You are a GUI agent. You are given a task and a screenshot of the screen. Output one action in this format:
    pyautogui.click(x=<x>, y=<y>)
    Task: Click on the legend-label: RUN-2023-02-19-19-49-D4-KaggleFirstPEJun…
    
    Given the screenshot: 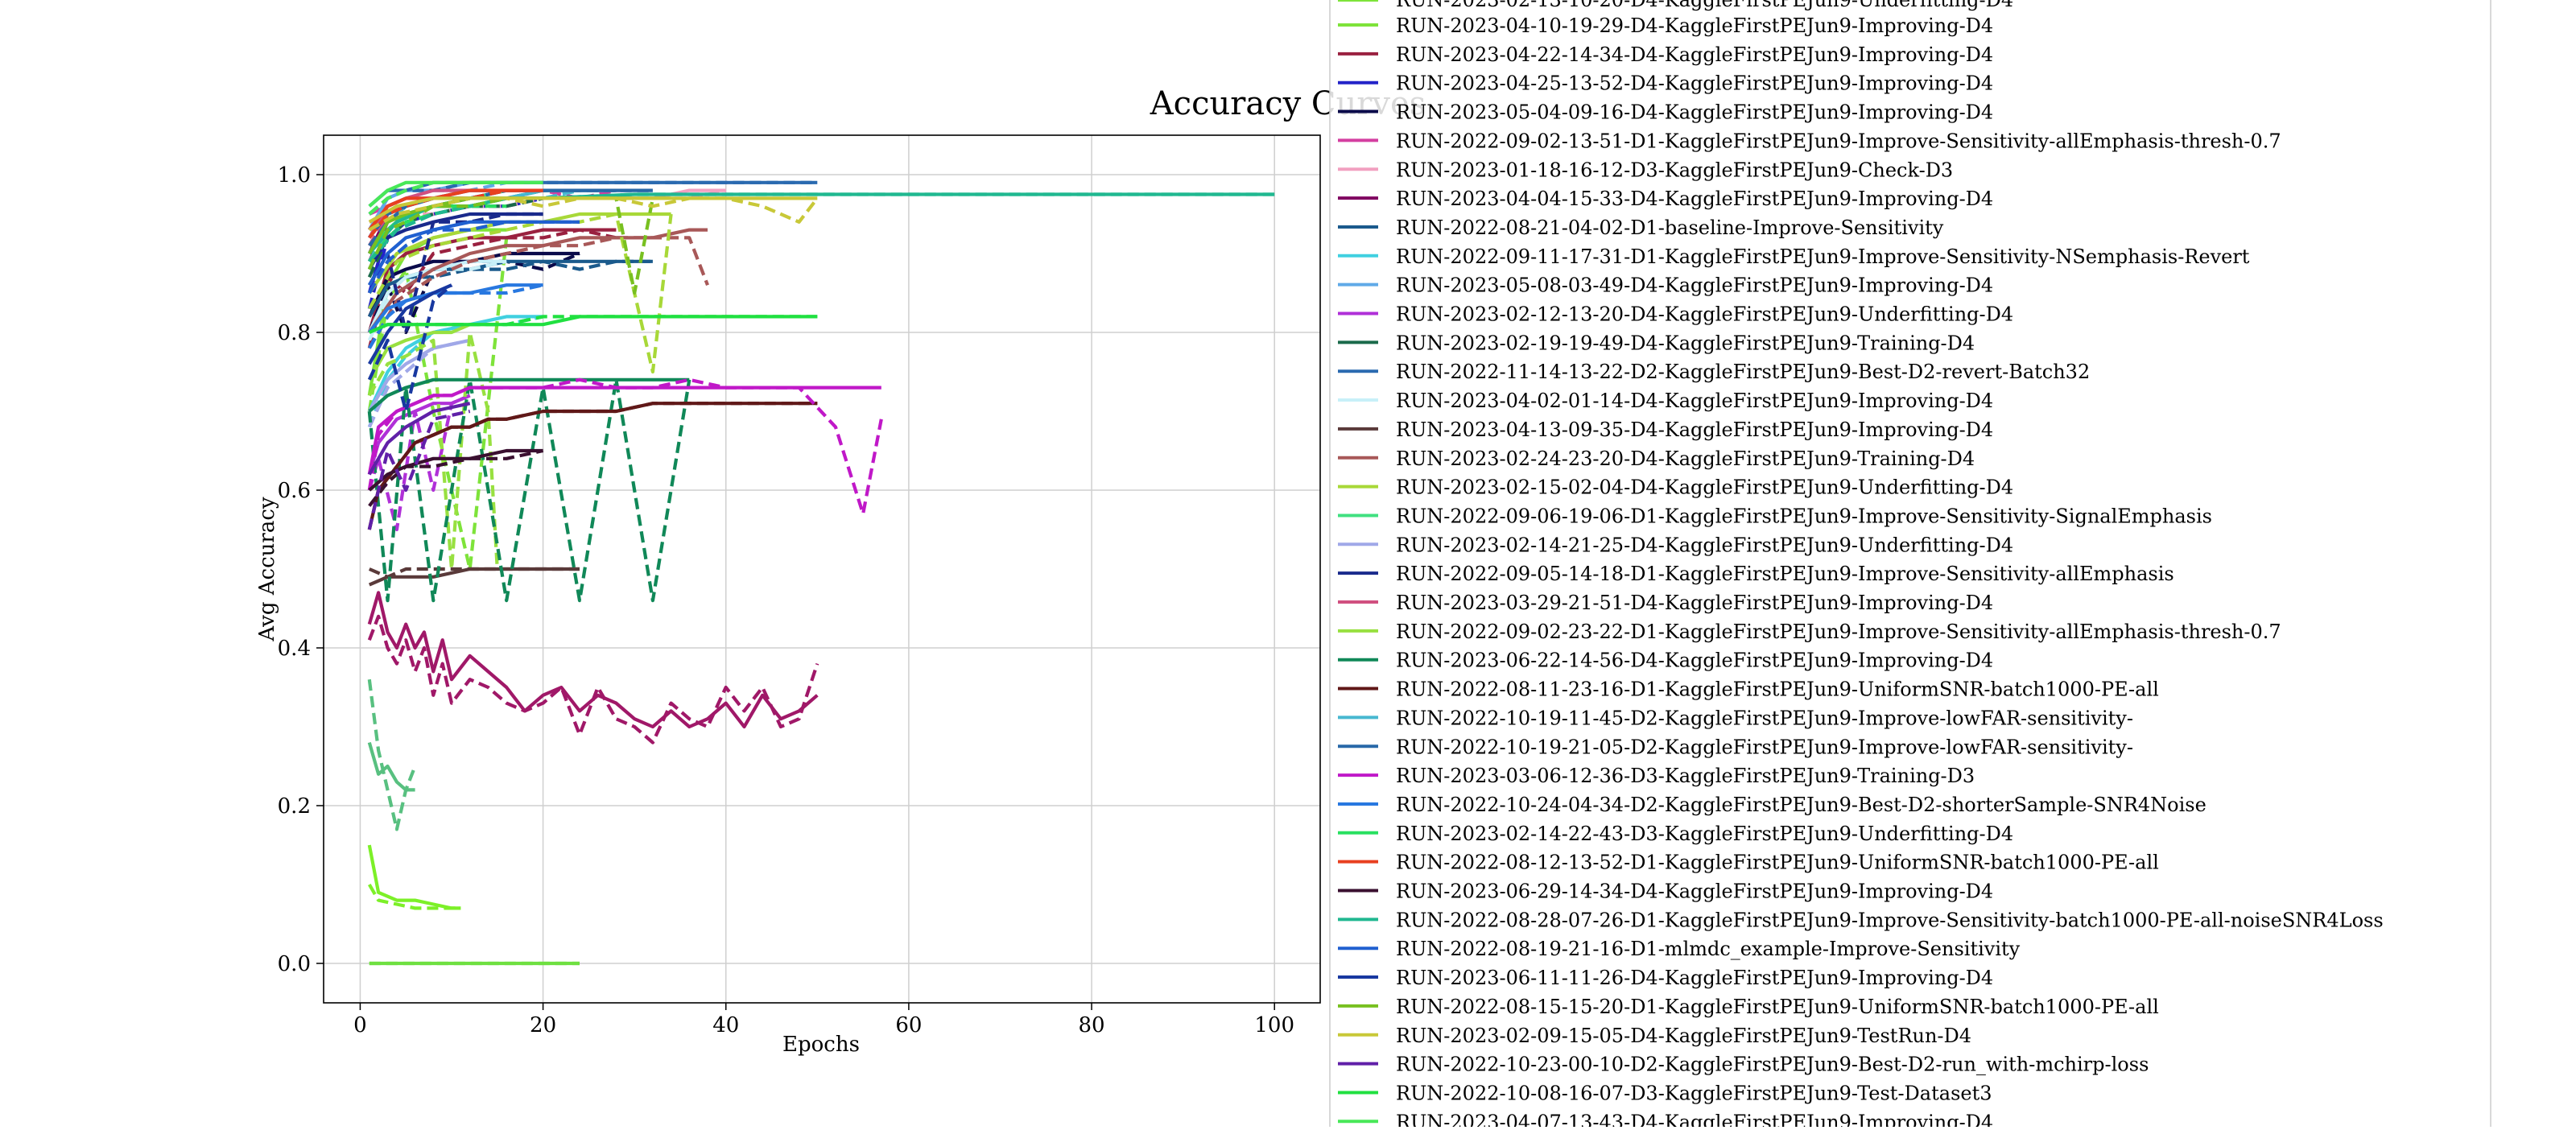 What is the action you would take?
    pyautogui.click(x=1686, y=343)
    